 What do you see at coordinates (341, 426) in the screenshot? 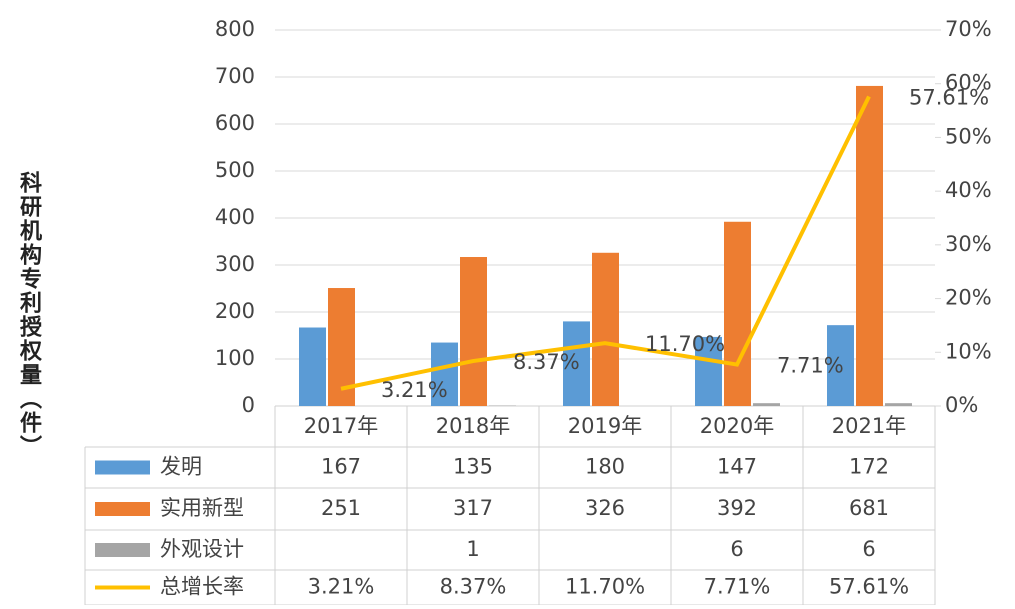
I see `x-tick-label: 2017年` at bounding box center [341, 426].